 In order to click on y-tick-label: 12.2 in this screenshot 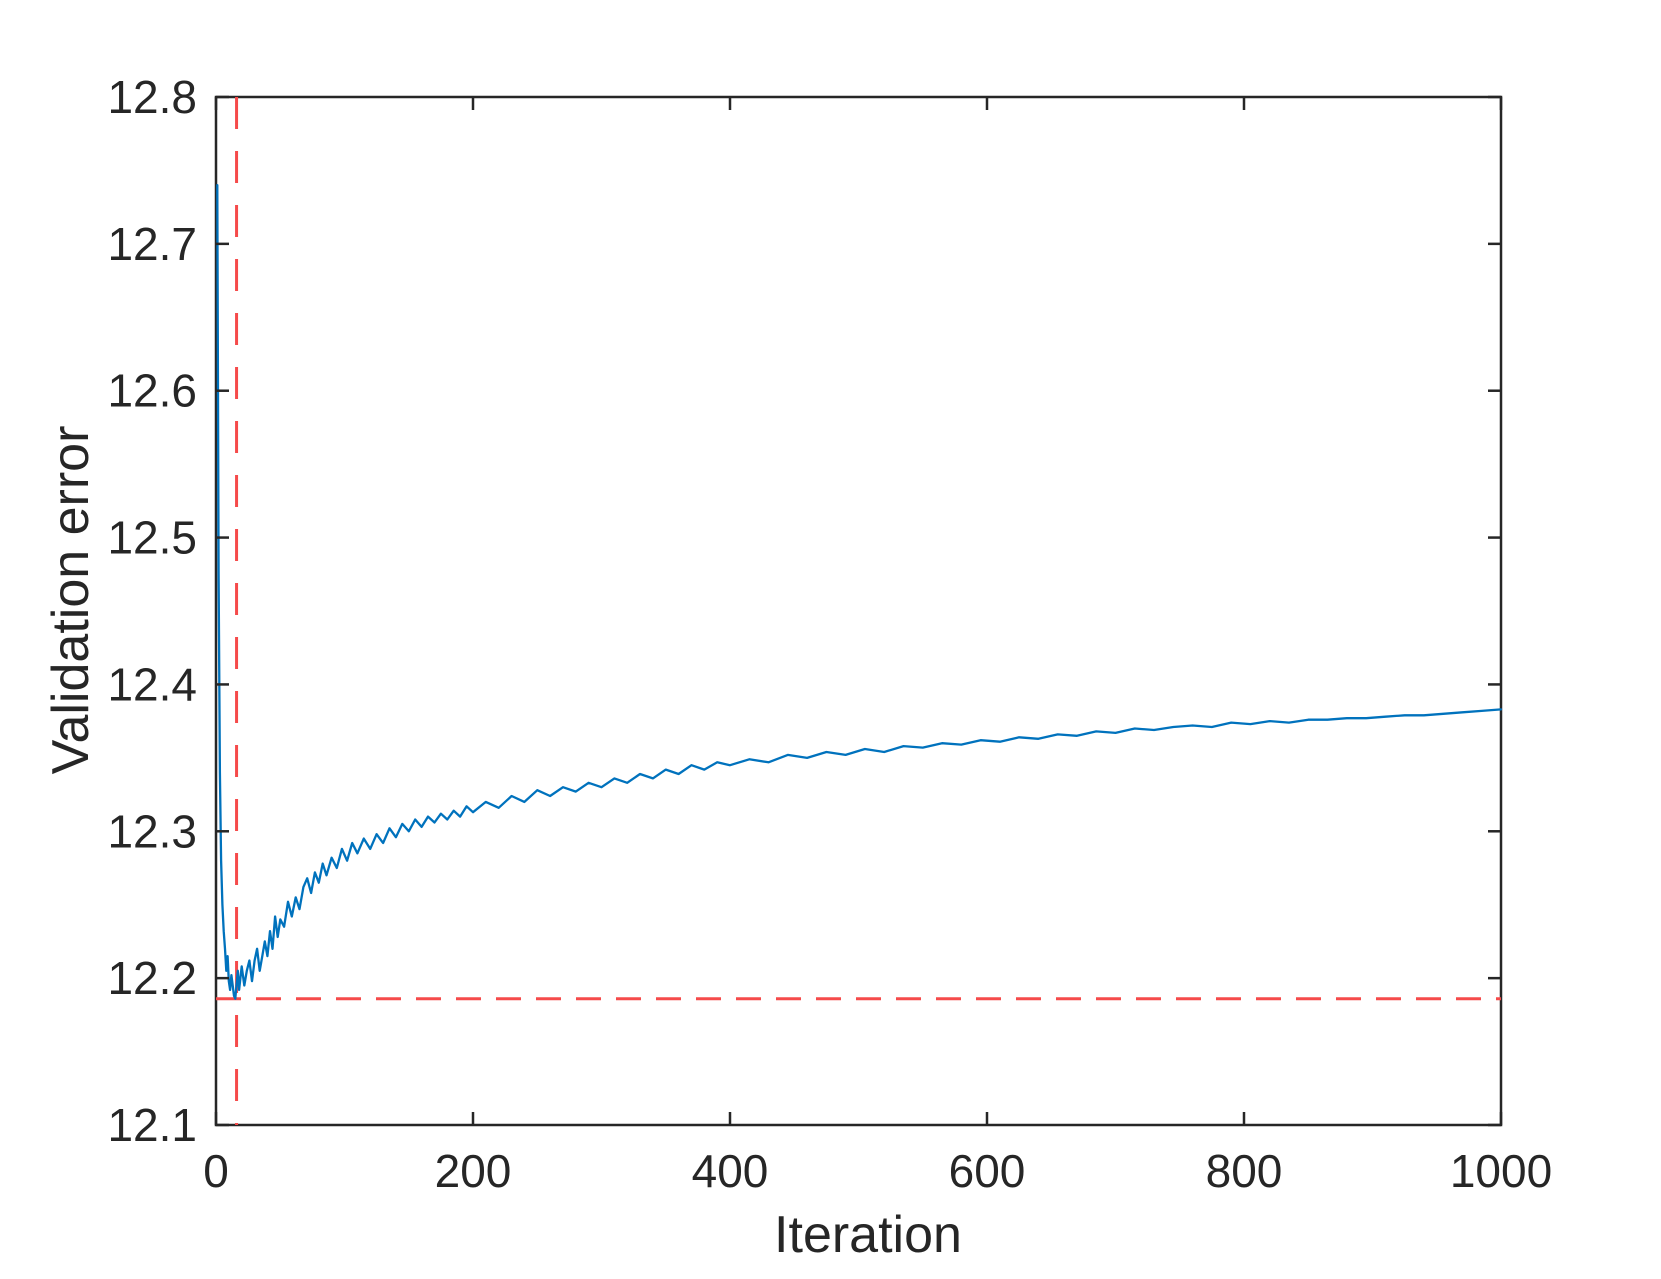, I will do `click(152, 978)`.